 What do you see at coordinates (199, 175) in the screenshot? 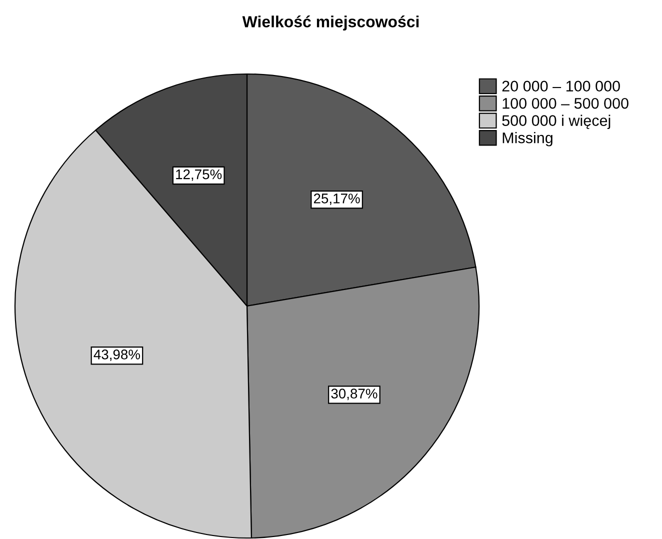
I see `data-label: 12,75%` at bounding box center [199, 175].